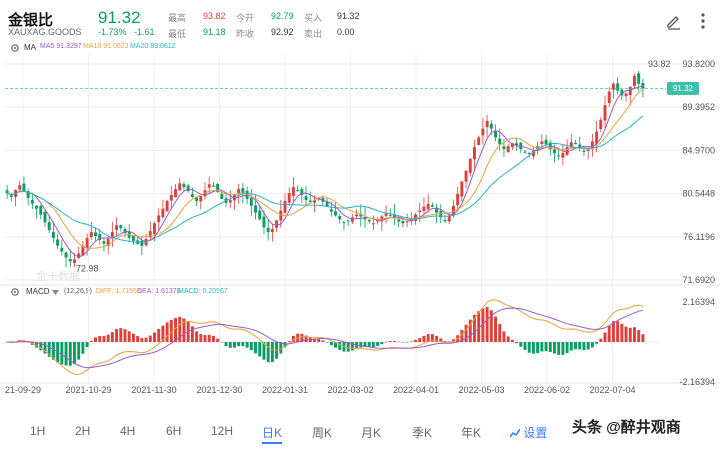 This screenshot has width=720, height=450. I want to click on stat-open-value: 92.79, so click(282, 16).